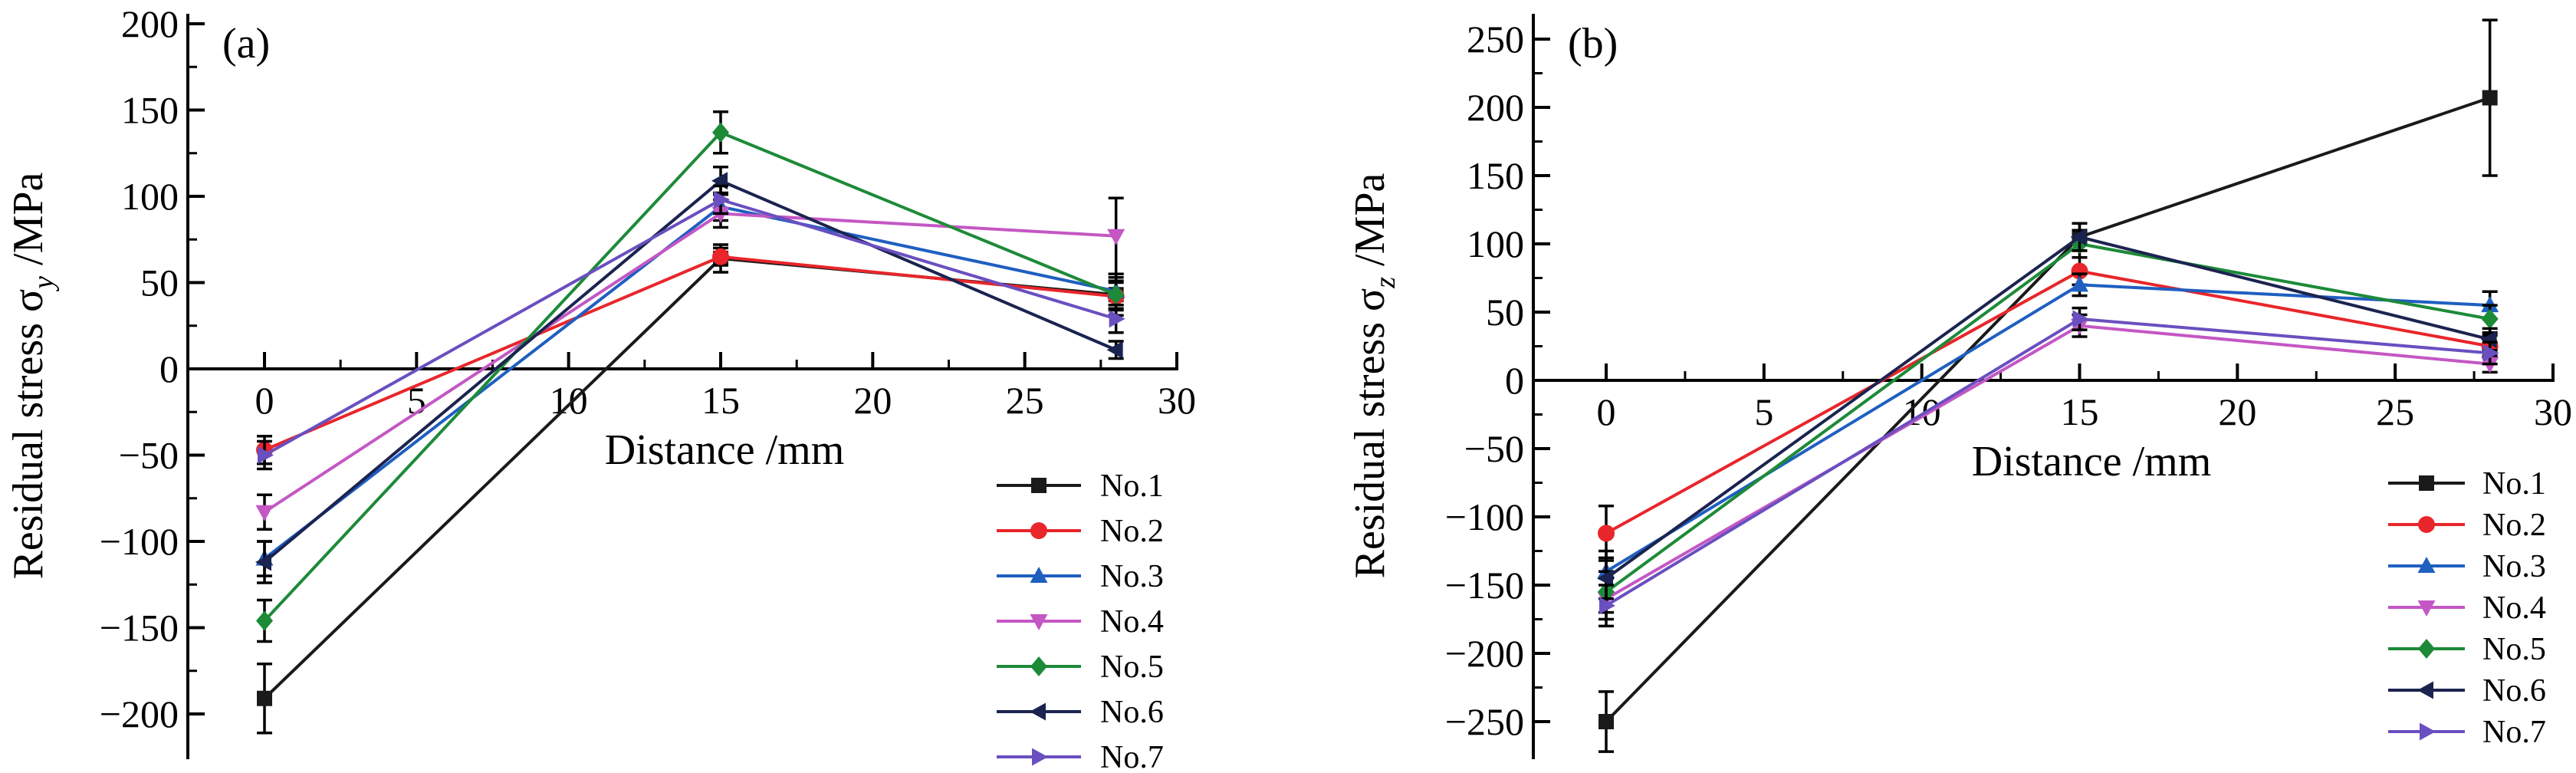  I want to click on legend-label-a-1: No.1, so click(1132, 486).